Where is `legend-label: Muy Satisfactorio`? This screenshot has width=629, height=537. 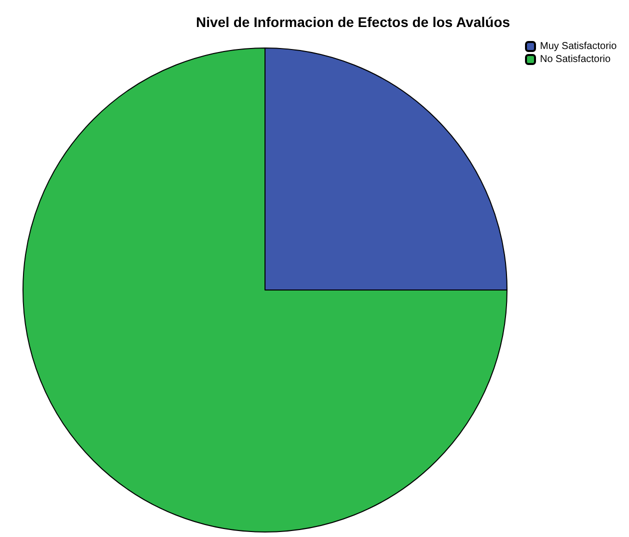
legend-label: Muy Satisfactorio is located at coordinates (579, 46).